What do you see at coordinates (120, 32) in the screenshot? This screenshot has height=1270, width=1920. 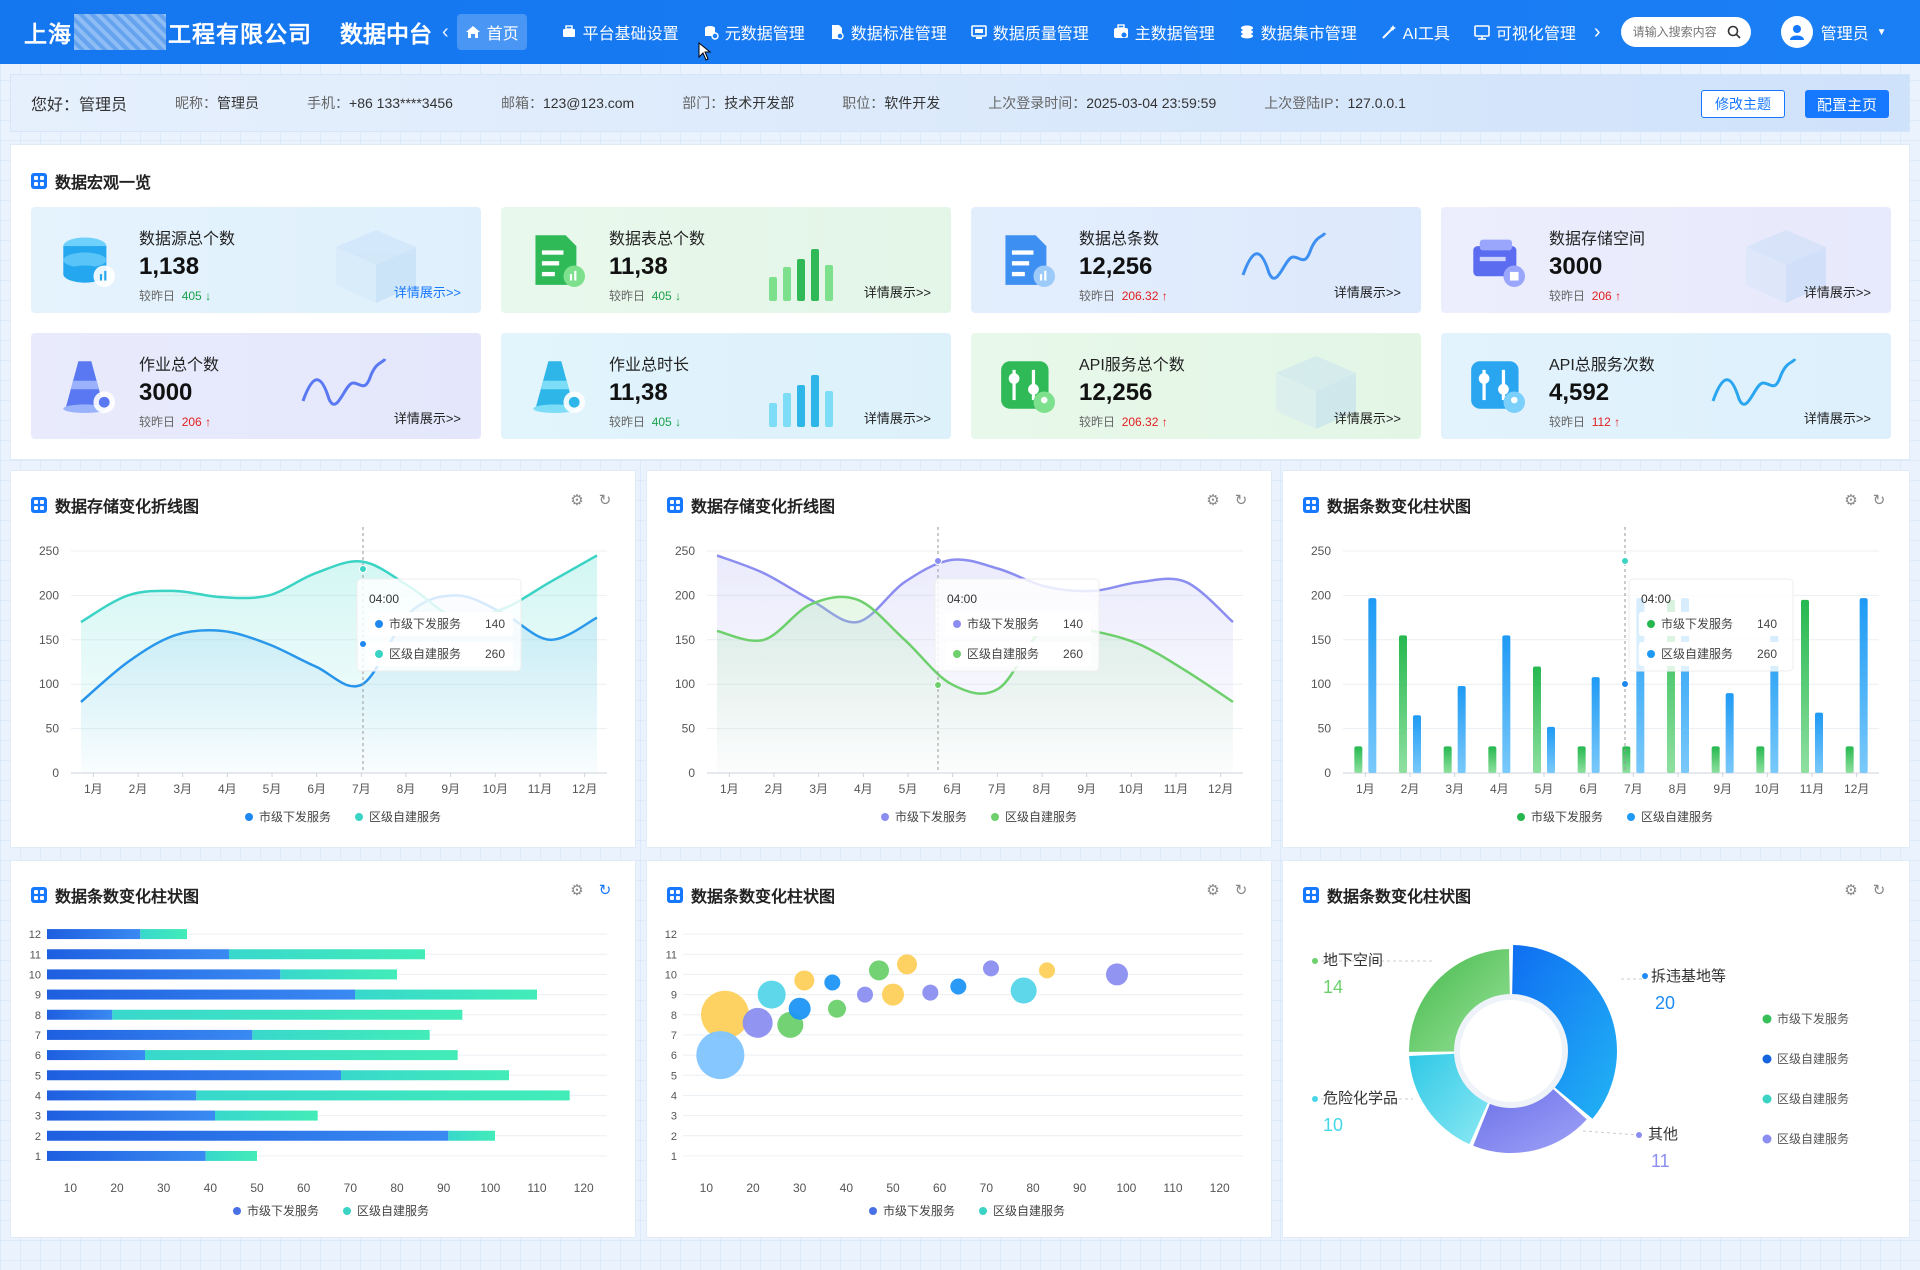 I see `redacted-mosaic` at bounding box center [120, 32].